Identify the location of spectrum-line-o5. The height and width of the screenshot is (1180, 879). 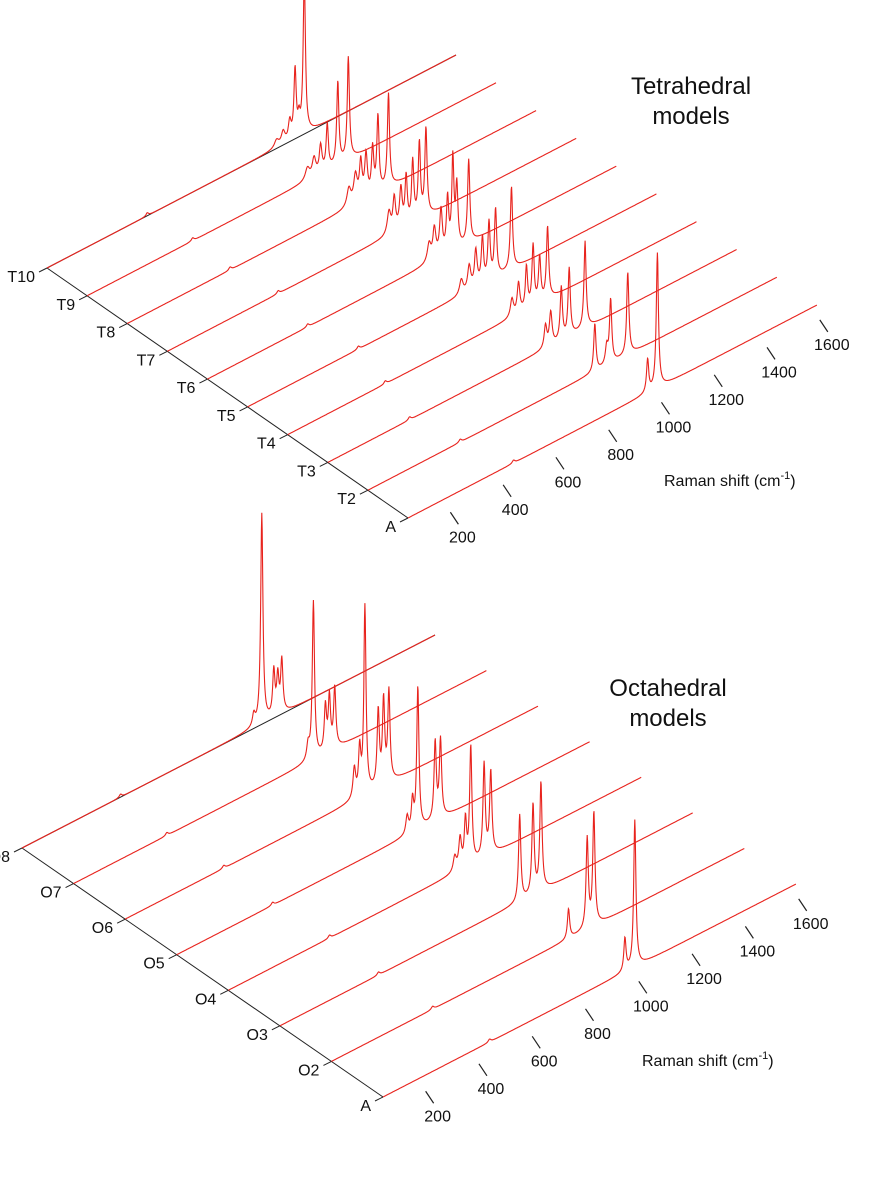
(383, 821).